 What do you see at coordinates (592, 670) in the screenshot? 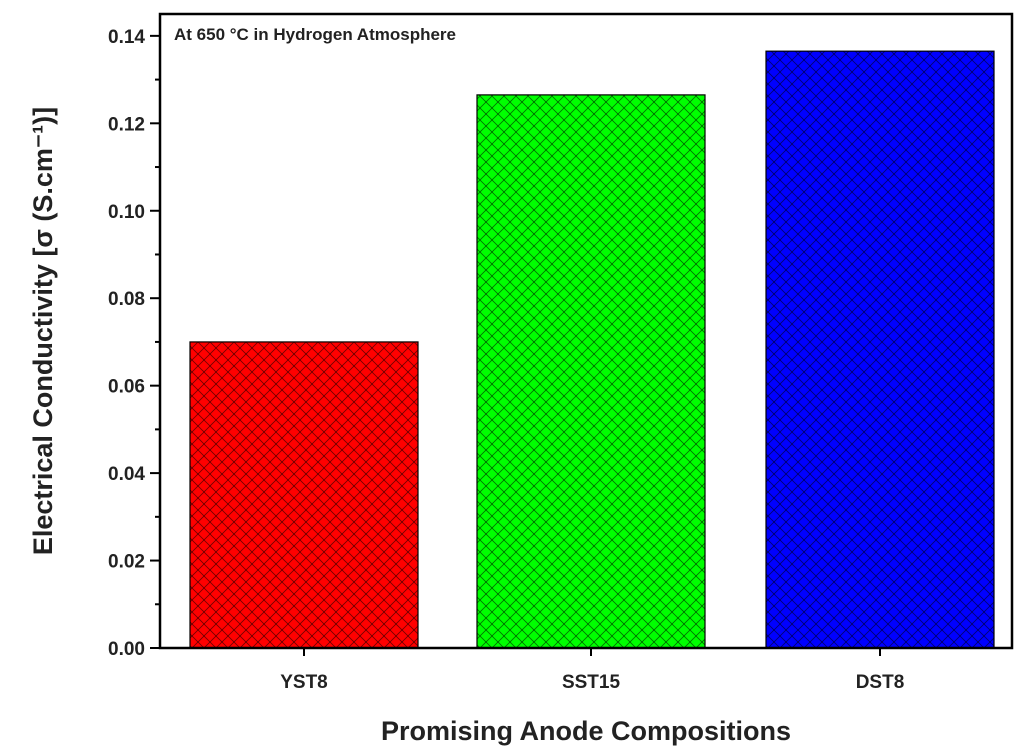
I see `x-axis-categories: YST8 SST15 DST8` at bounding box center [592, 670].